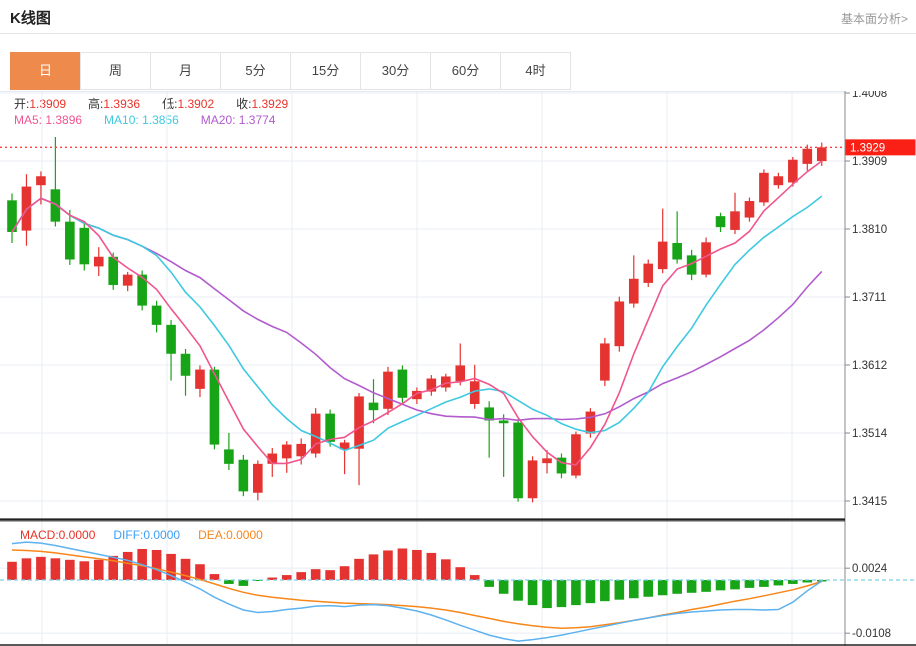 Image resolution: width=916 pixels, height=646 pixels. I want to click on last-price-tag, so click(880, 147).